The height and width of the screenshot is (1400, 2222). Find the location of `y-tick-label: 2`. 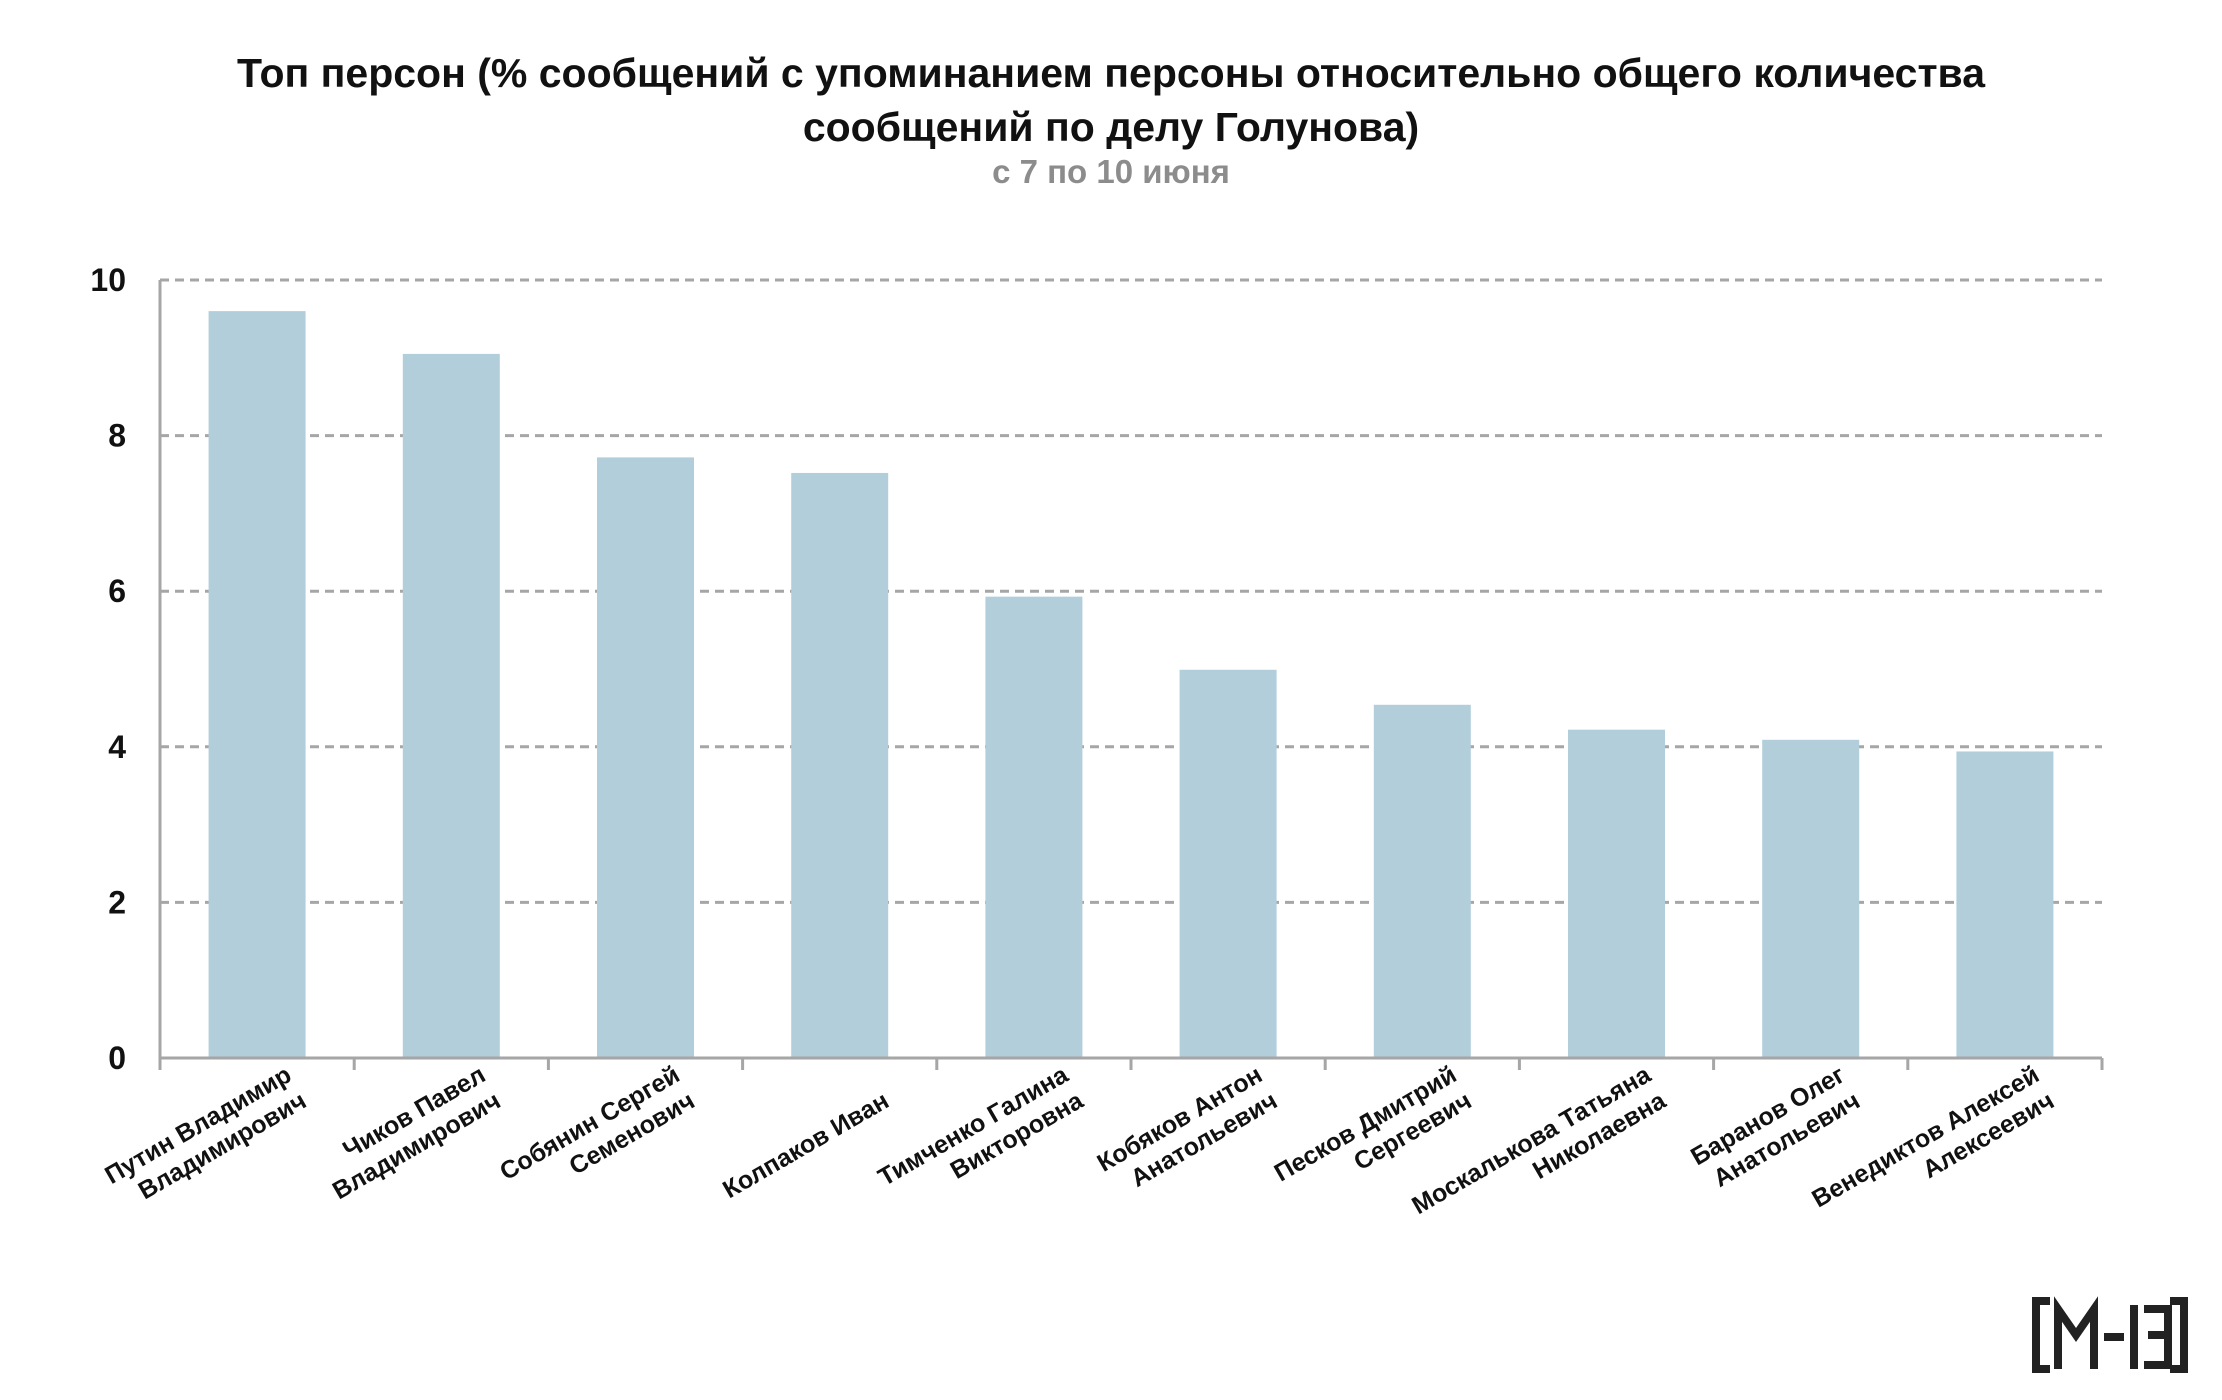

y-tick-label: 2 is located at coordinates (117, 902).